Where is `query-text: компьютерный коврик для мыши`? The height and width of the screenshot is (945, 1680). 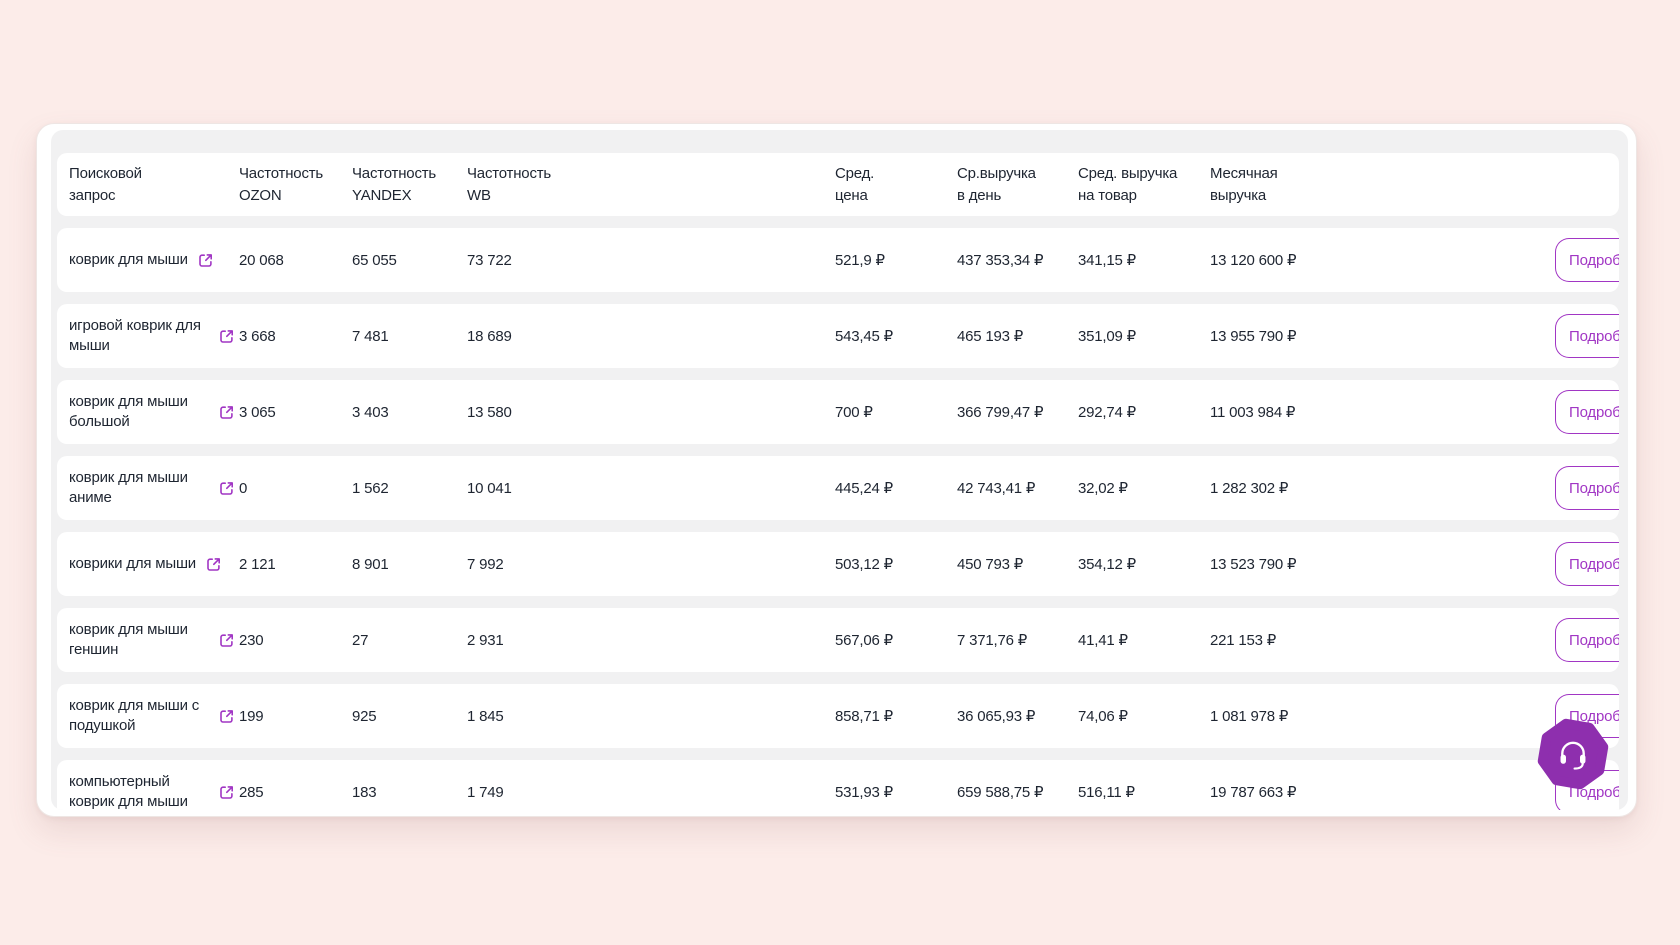 query-text: компьютерный коврик для мыши is located at coordinates (128, 791).